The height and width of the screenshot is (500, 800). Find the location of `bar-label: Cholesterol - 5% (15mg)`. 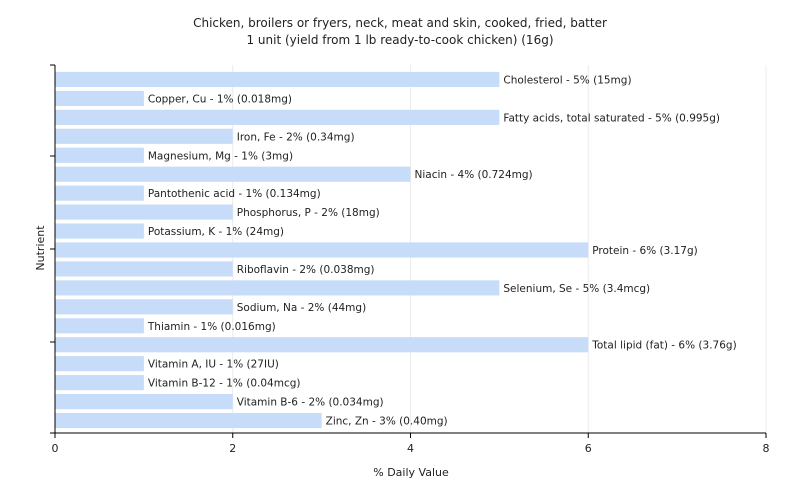

bar-label: Cholesterol - 5% (15mg) is located at coordinates (567, 80).